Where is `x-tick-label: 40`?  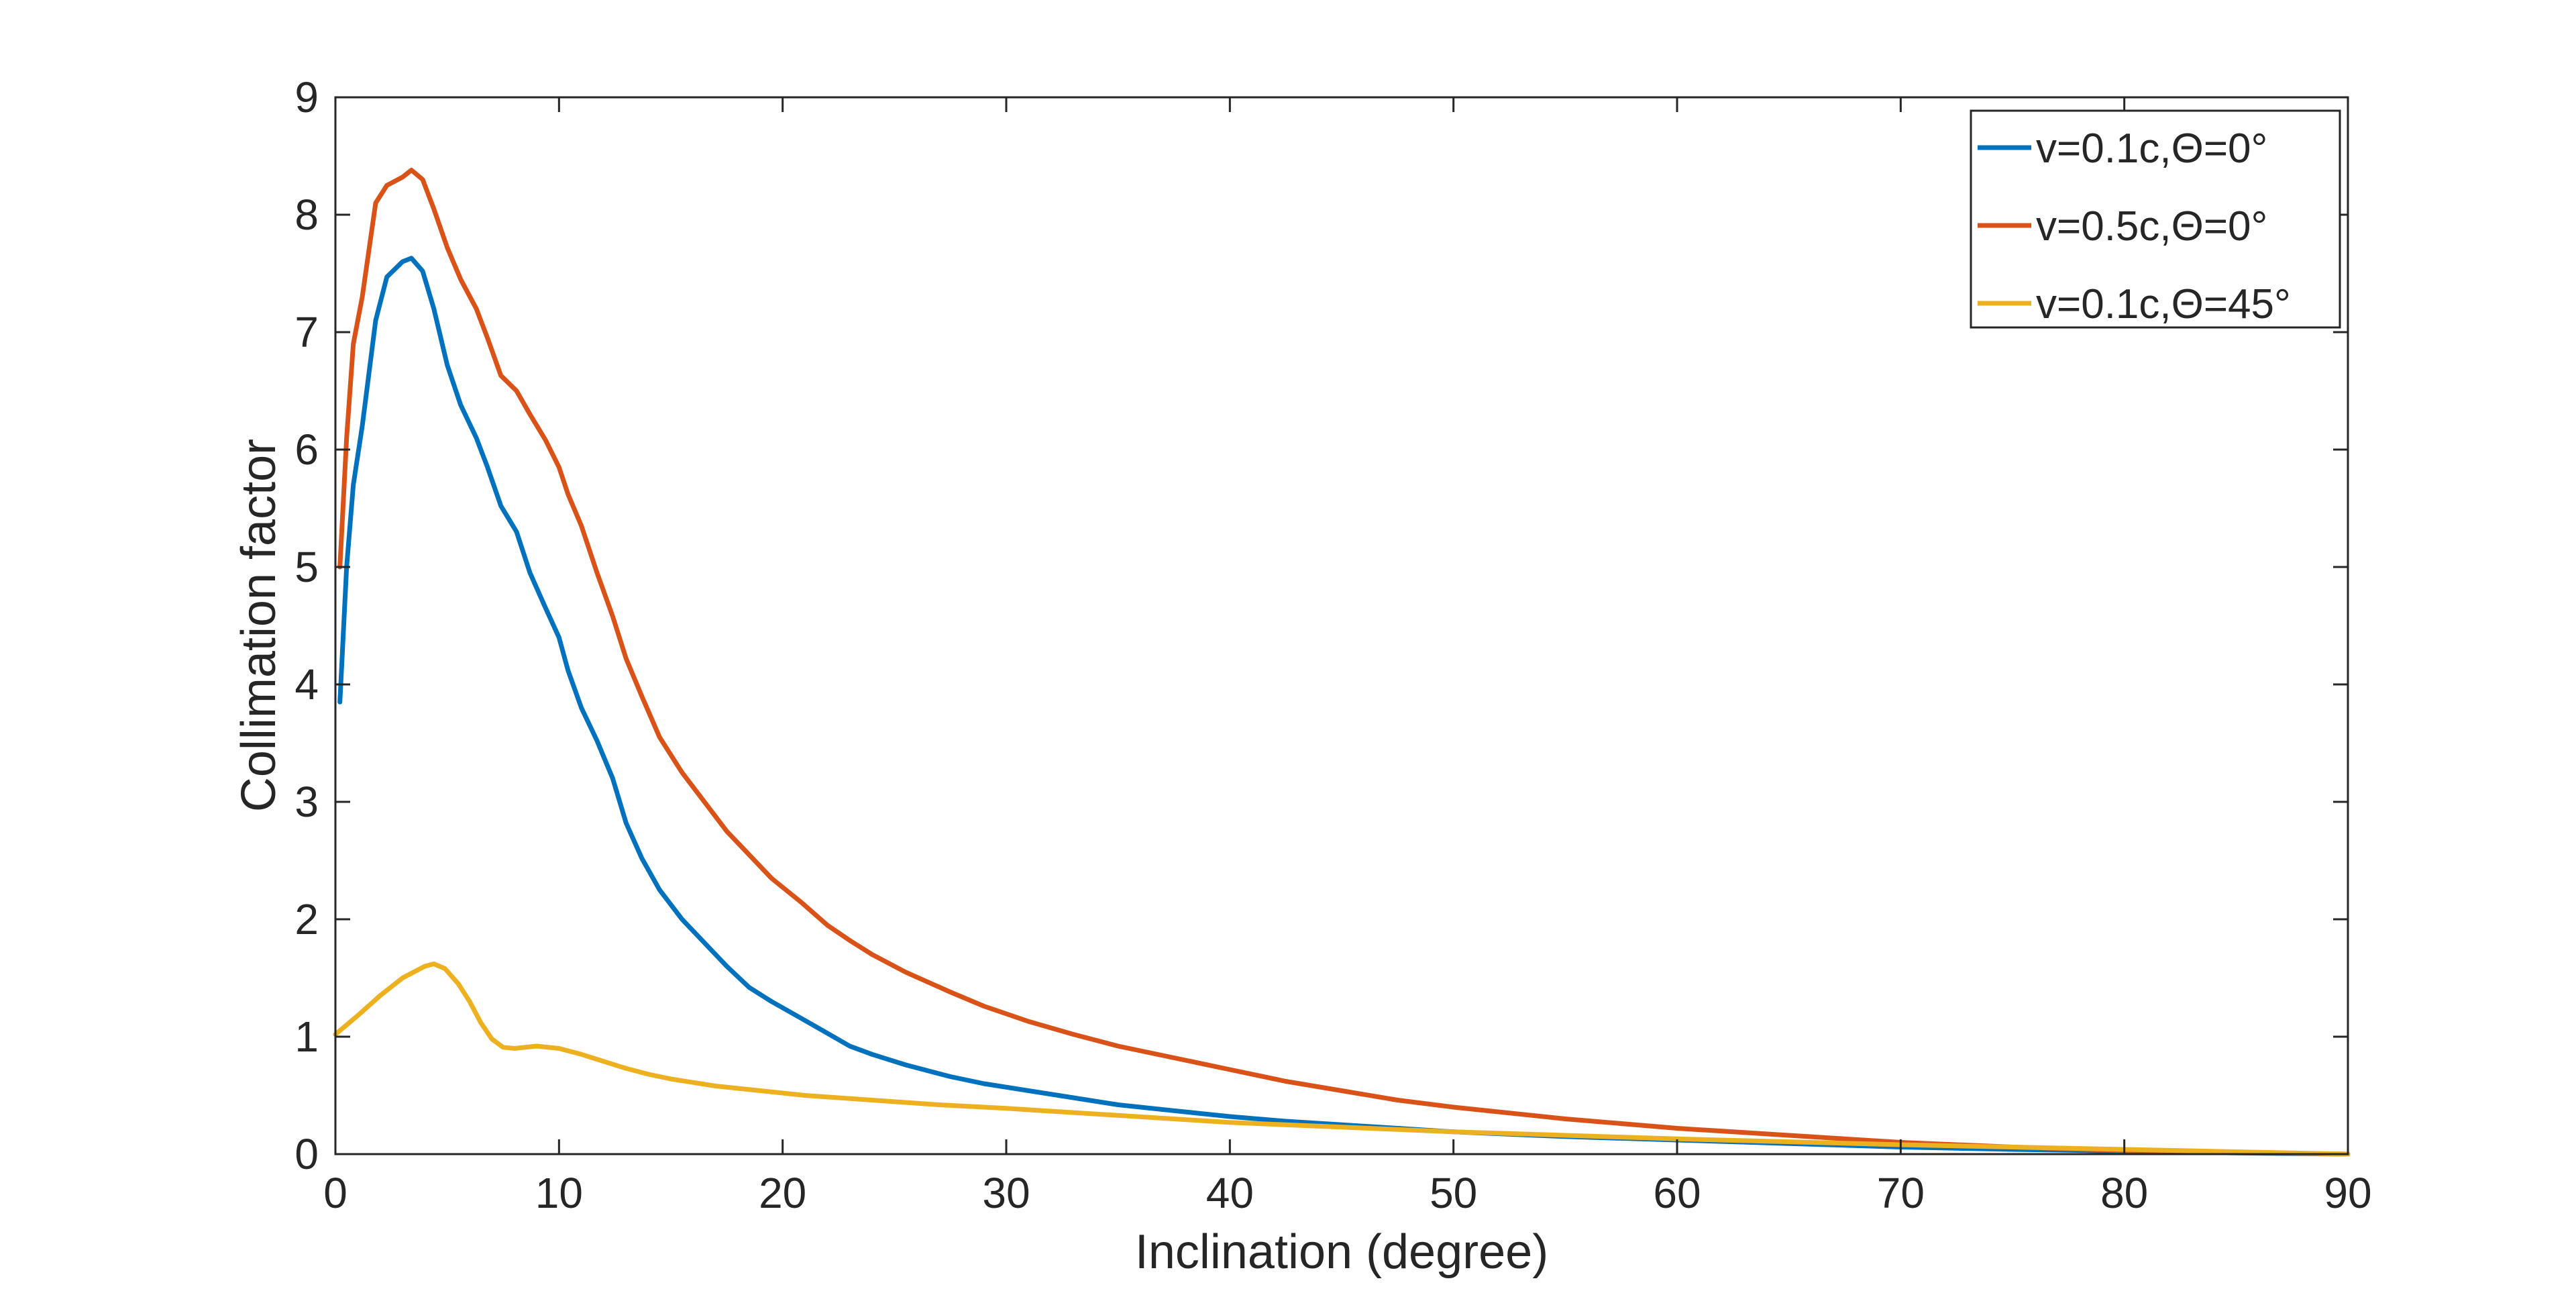
x-tick-label: 40 is located at coordinates (1230, 1193).